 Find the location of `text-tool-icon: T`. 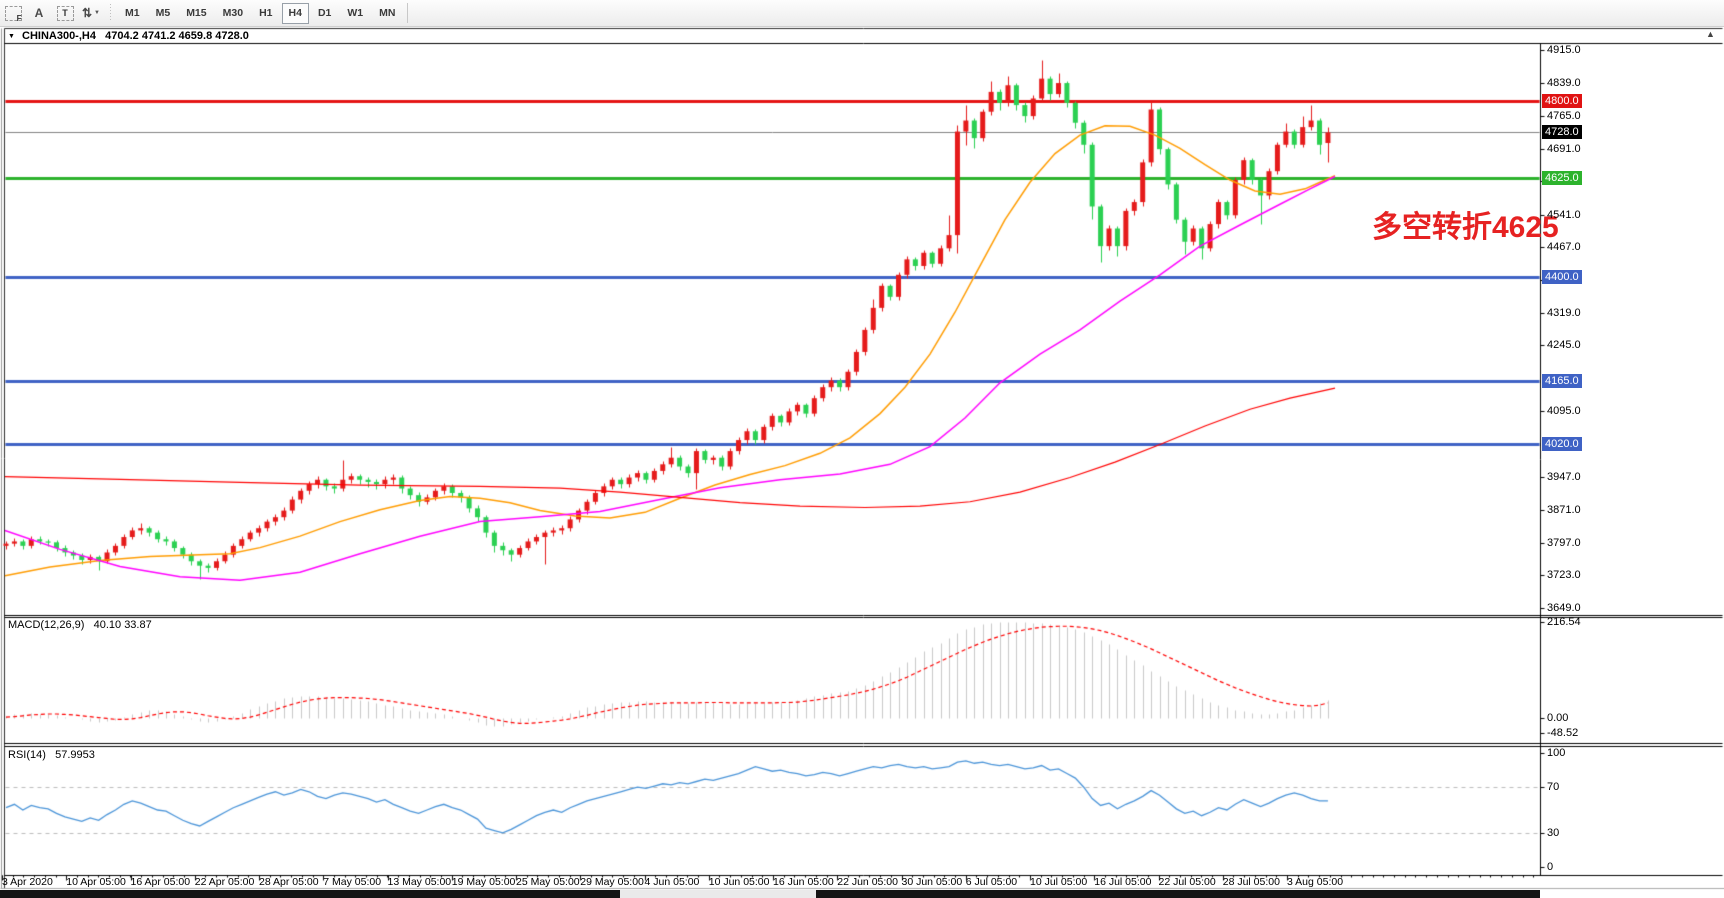

text-tool-icon: T is located at coordinates (65, 13).